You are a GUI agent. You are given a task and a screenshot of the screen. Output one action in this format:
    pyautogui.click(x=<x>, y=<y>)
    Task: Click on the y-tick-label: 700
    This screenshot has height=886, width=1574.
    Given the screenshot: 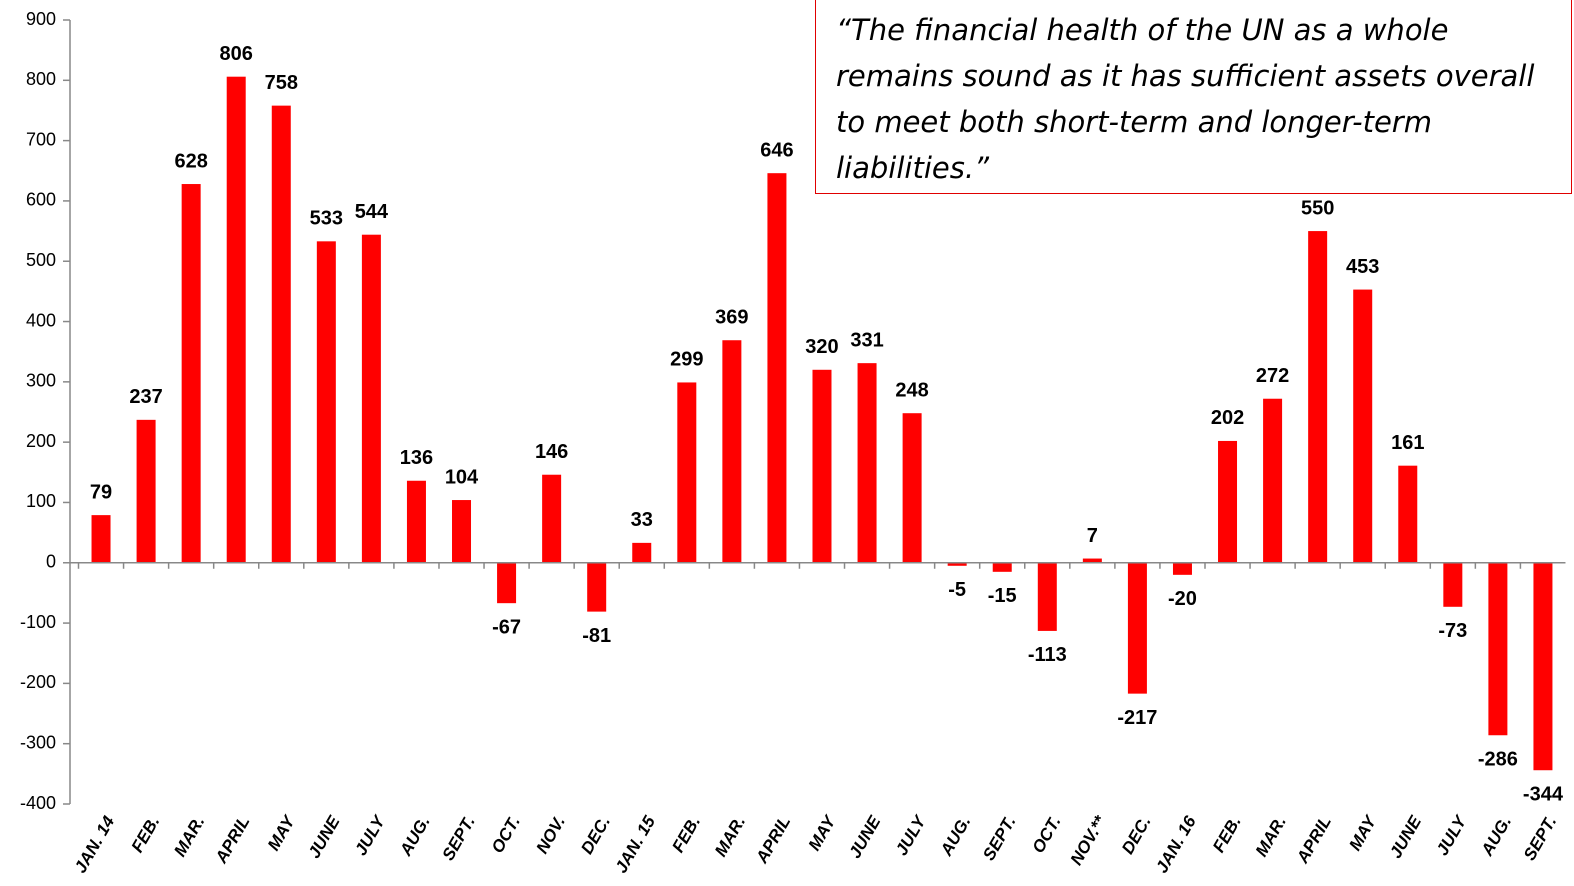 What is the action you would take?
    pyautogui.click(x=41, y=139)
    